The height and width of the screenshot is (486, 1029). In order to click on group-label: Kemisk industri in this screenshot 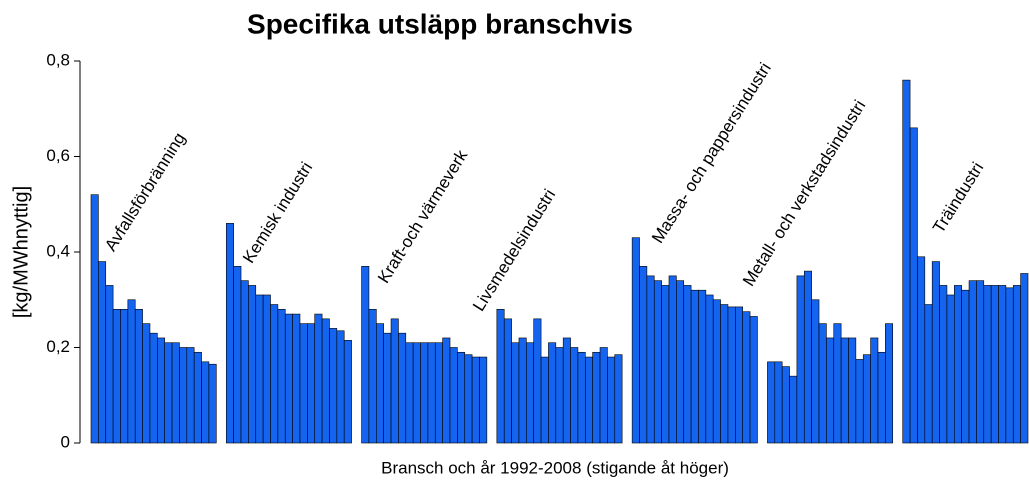, I will do `click(277, 213)`.